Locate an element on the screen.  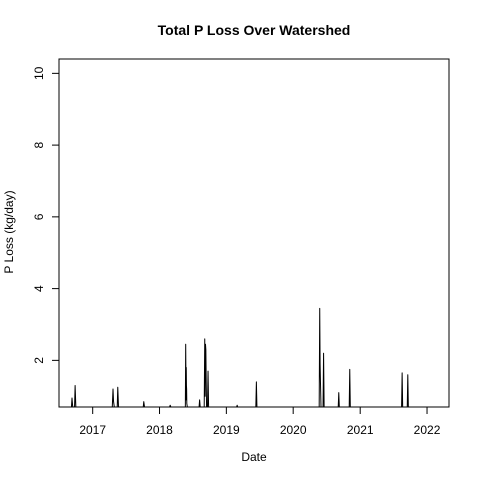
y-axis: 2 4 6 8 10 is located at coordinates (46, 215).